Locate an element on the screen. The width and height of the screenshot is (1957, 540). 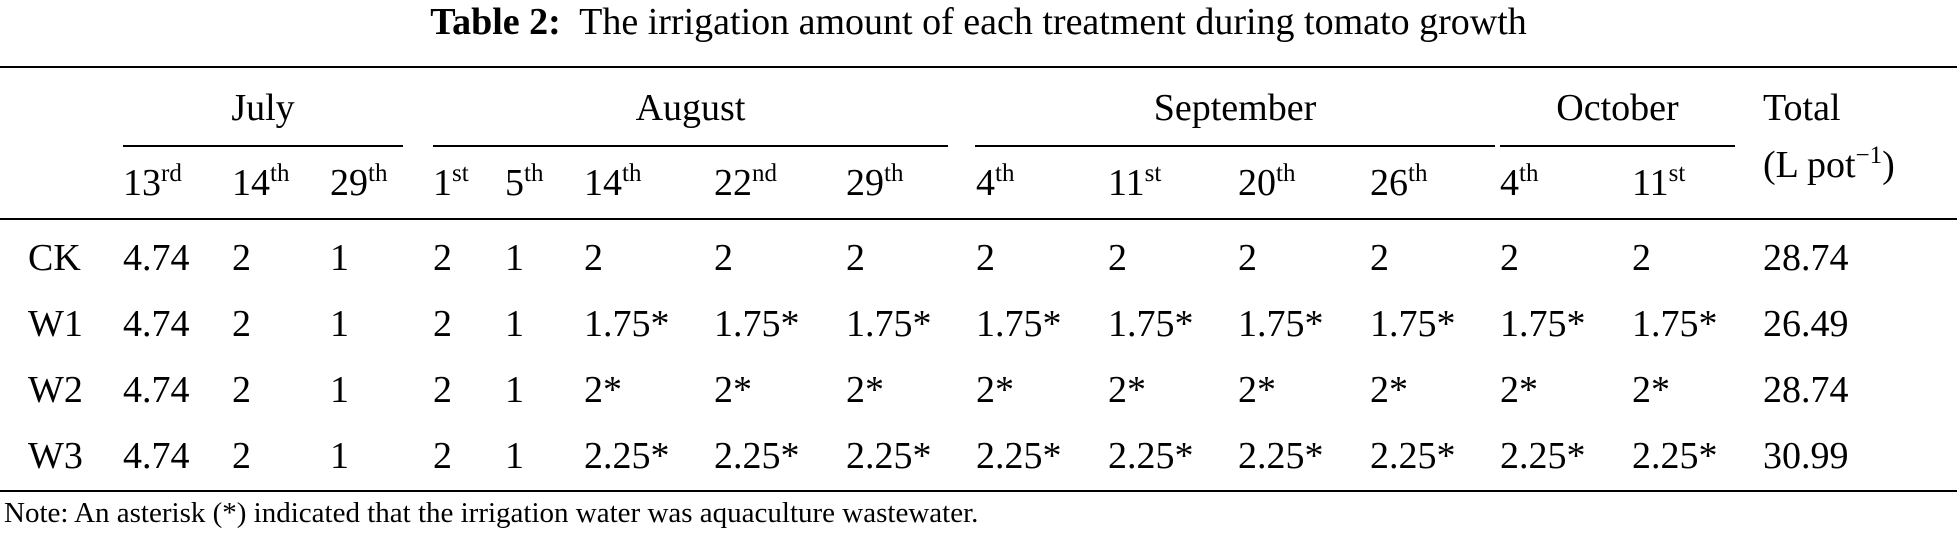
date-header: 22nd is located at coordinates (745, 183).